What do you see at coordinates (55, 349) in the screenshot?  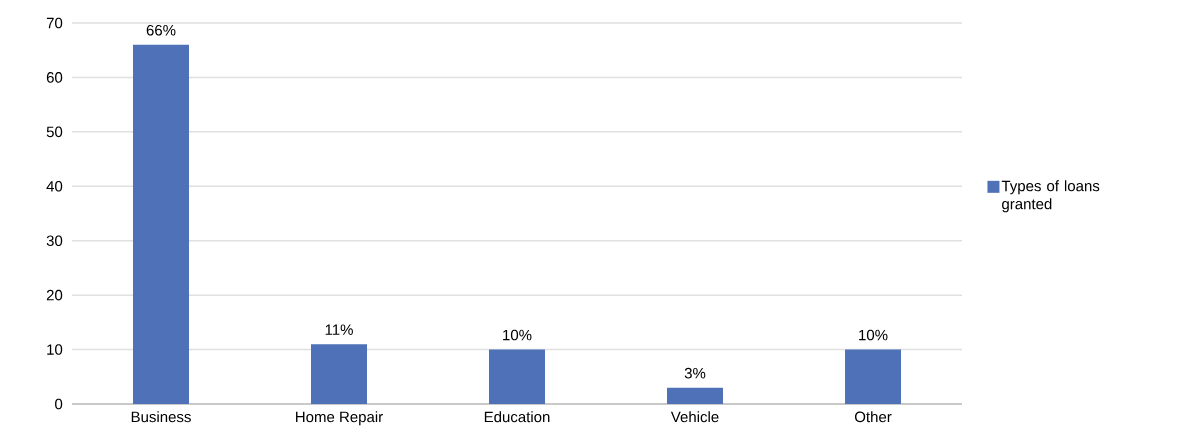 I see `y-tick-label: 10` at bounding box center [55, 349].